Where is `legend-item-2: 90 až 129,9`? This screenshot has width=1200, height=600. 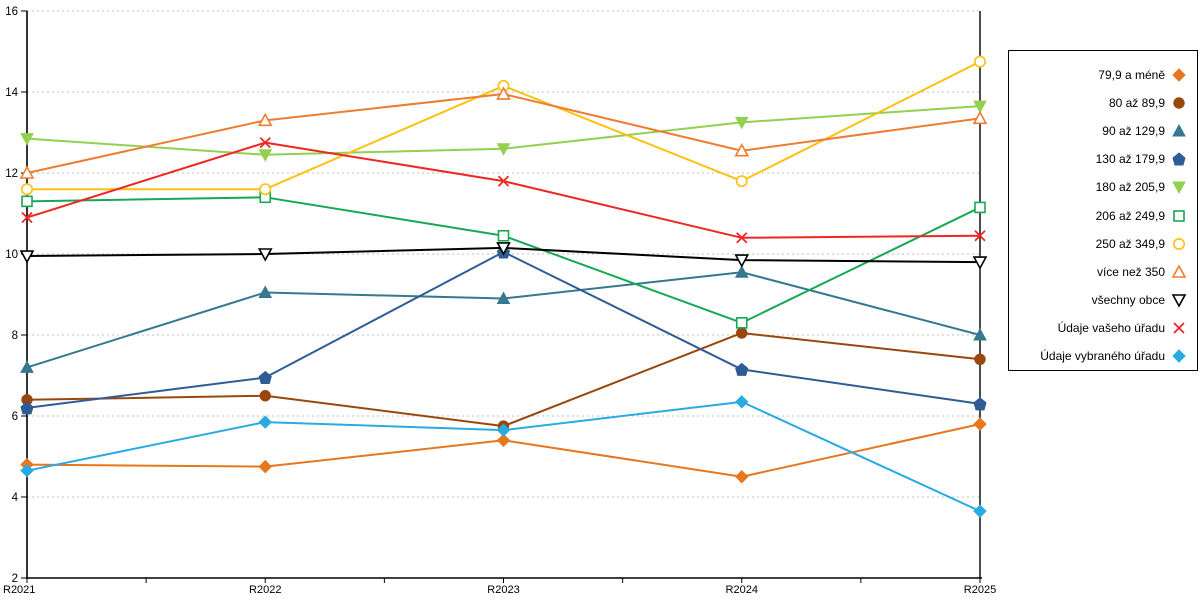 legend-item-2: 90 až 129,9 is located at coordinates (1100, 131).